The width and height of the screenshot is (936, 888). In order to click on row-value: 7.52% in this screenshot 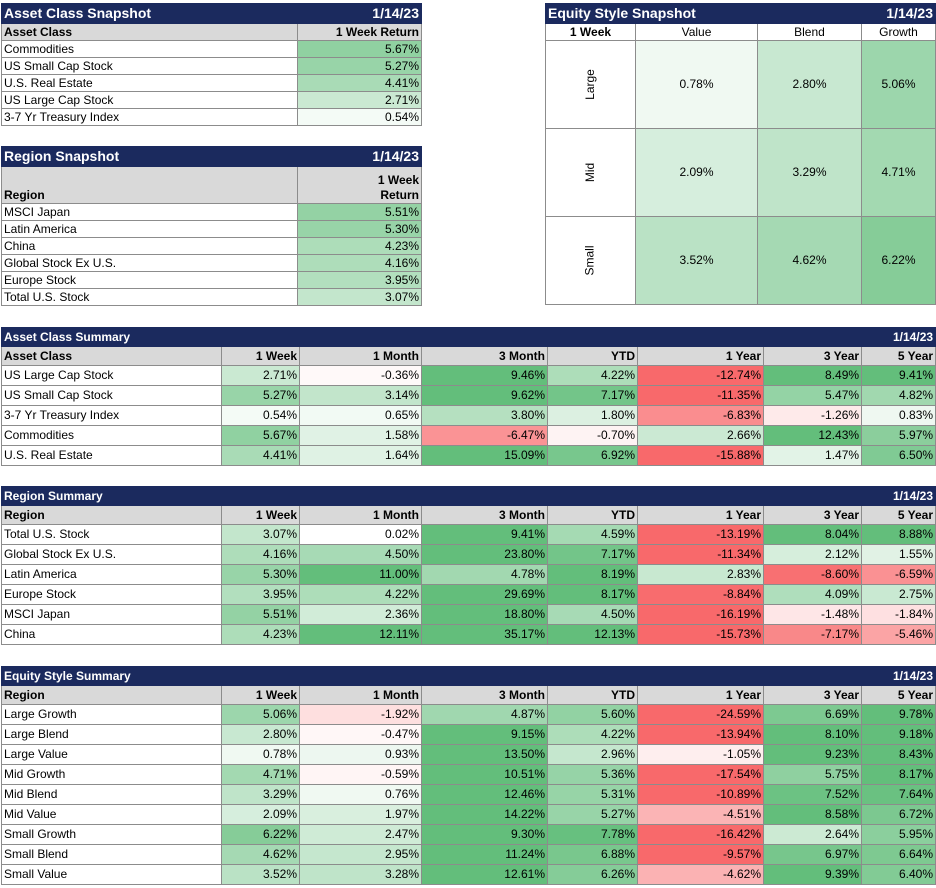, I will do `click(812, 794)`.